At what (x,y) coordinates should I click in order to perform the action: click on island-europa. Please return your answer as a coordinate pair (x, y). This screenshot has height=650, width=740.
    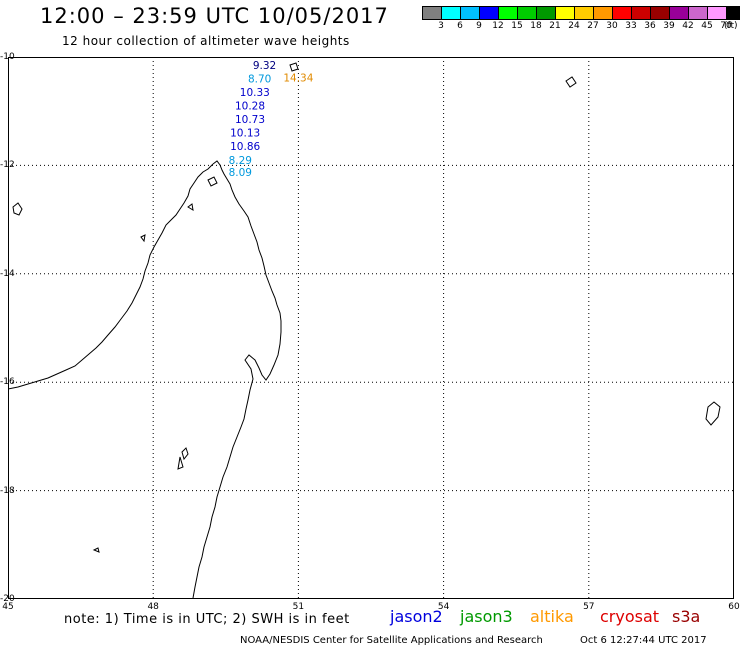
    Looking at the image, I should click on (96, 550).